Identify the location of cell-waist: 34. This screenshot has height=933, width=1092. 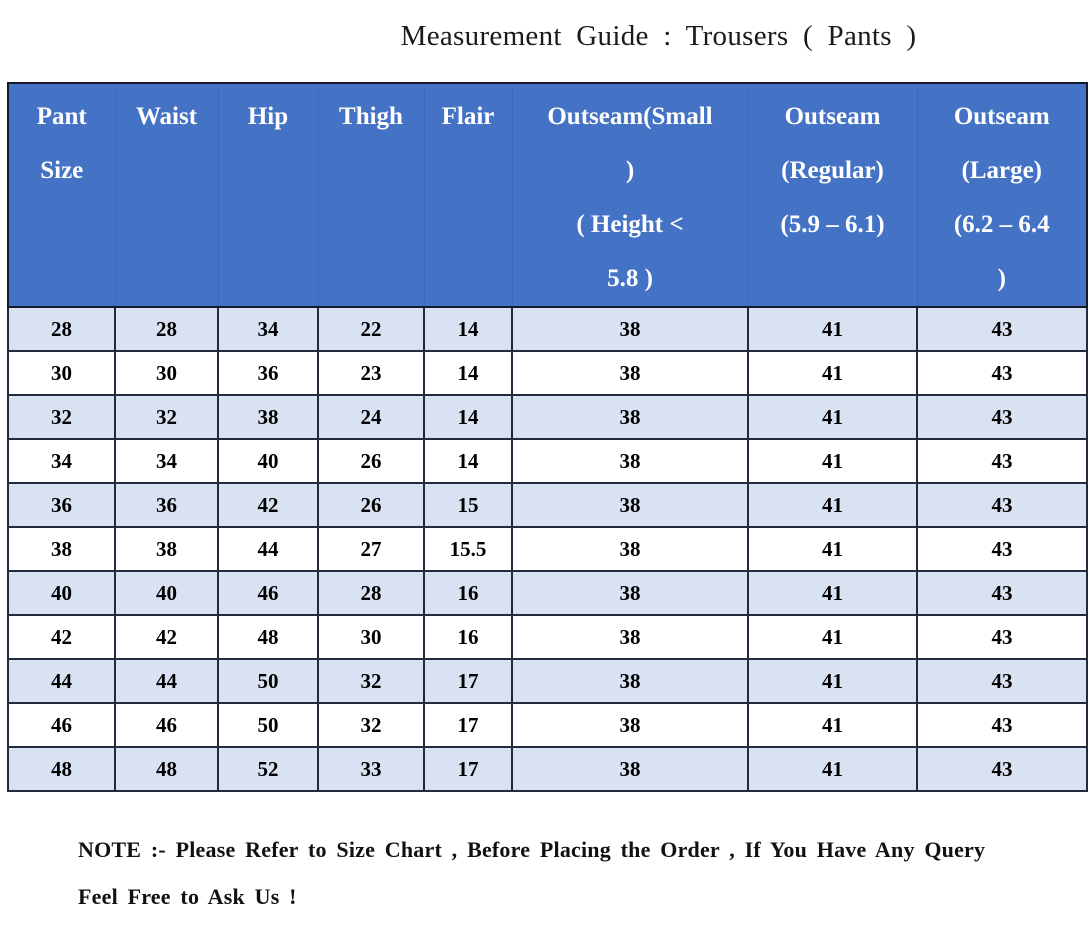
(166, 461).